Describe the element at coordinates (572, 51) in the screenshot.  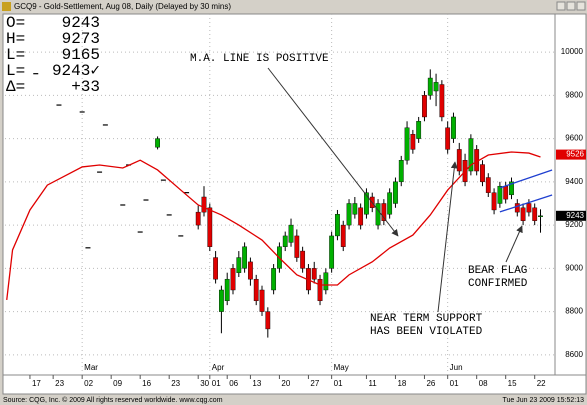
I see `y-tick-label: 10000` at that location.